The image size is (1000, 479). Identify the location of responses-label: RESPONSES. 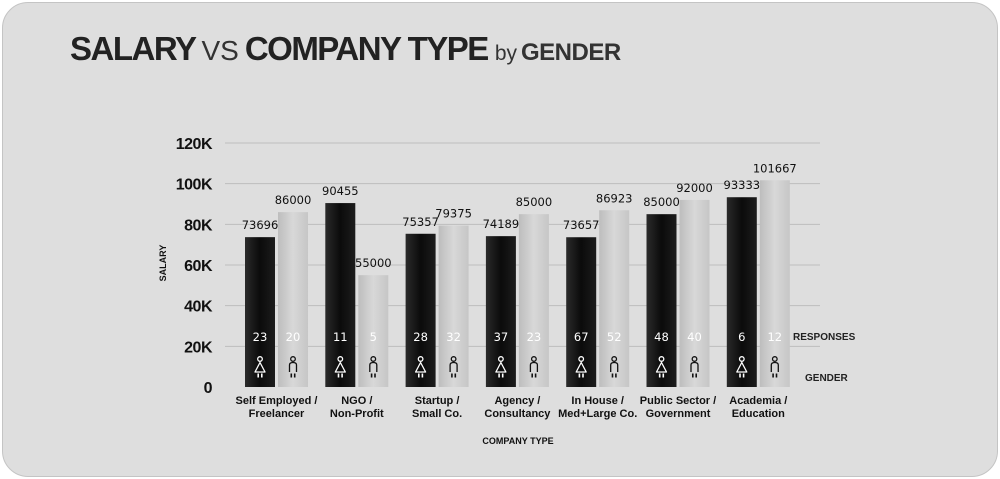
(824, 337).